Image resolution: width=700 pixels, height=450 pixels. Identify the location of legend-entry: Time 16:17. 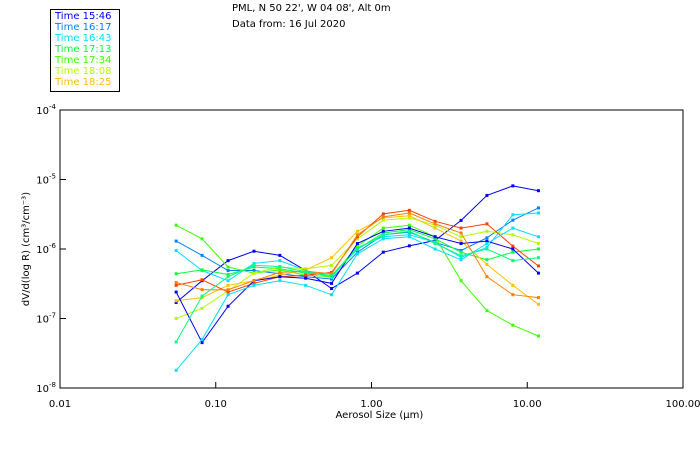
(83, 27).